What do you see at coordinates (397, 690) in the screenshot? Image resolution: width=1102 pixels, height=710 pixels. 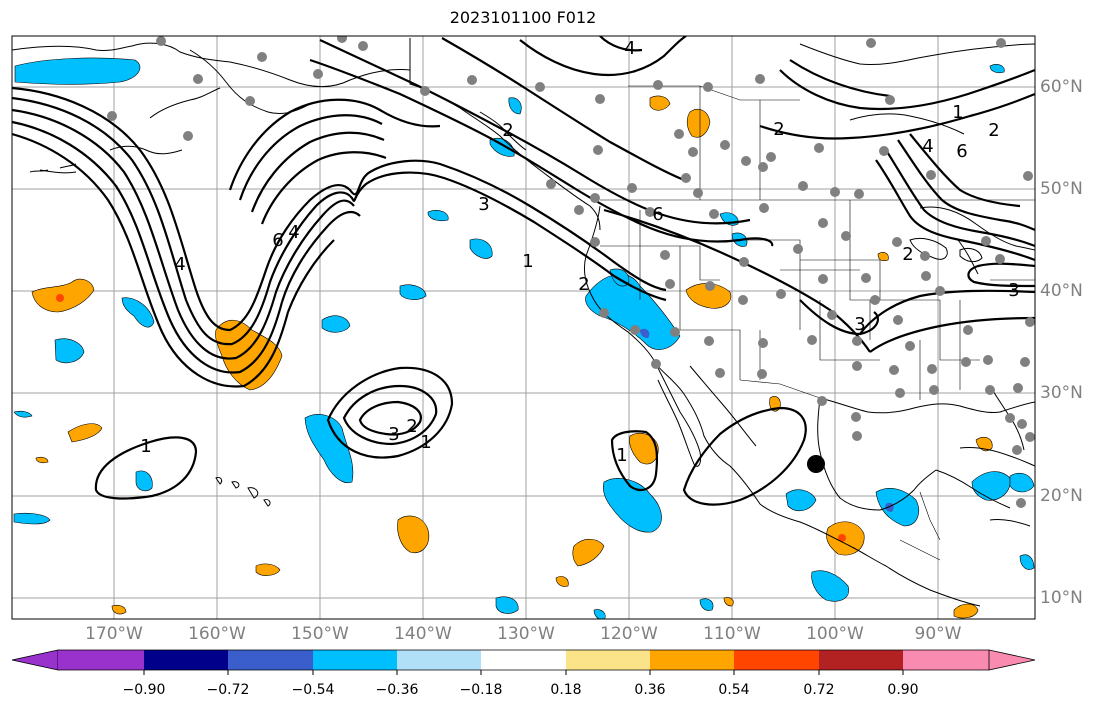 I see `colorbar-tick-label: −0.36` at bounding box center [397, 690].